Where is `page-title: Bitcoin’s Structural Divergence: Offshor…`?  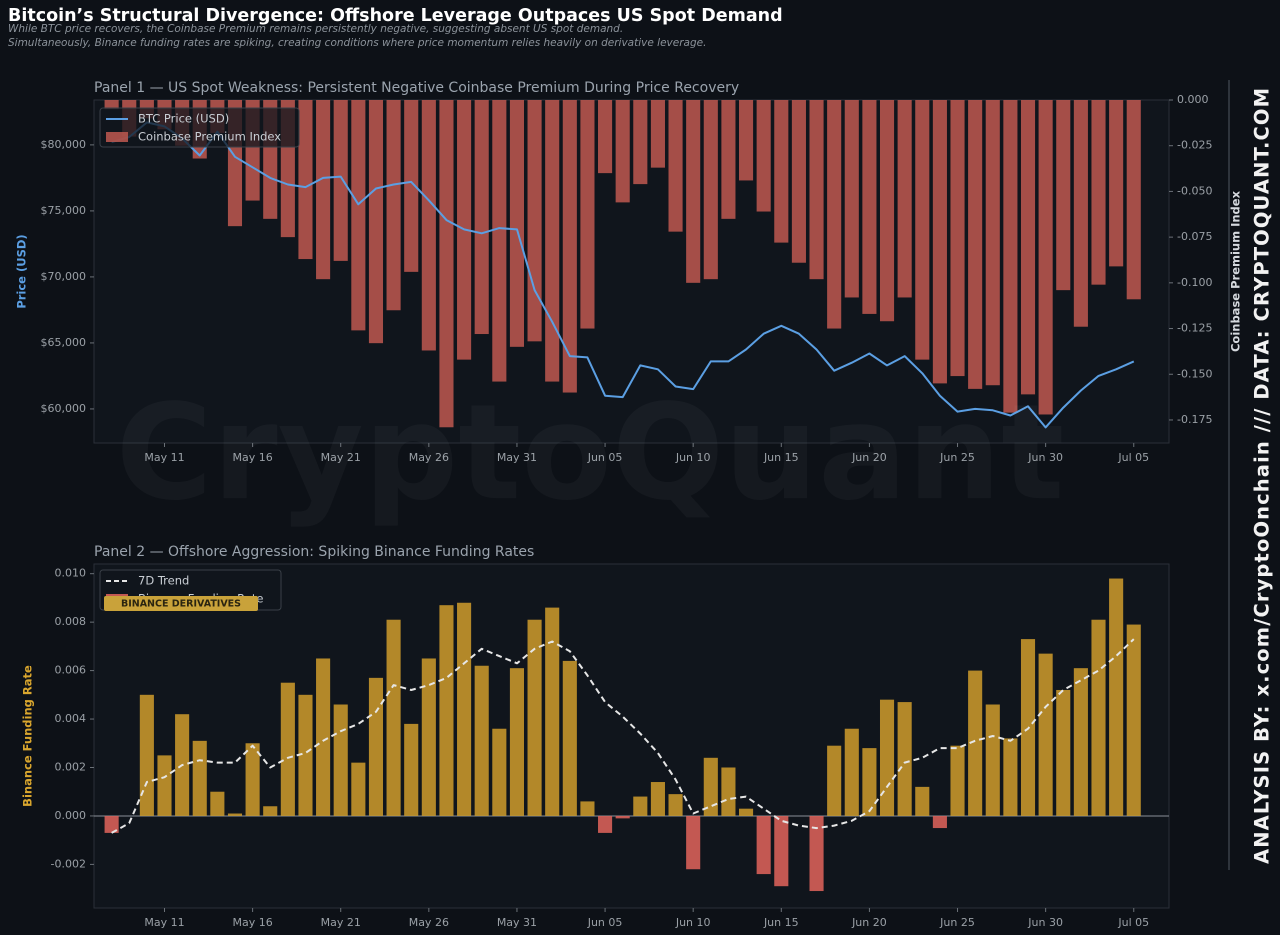
page-title: Bitcoin’s Structural Divergence: Offshor… is located at coordinates (395, 16).